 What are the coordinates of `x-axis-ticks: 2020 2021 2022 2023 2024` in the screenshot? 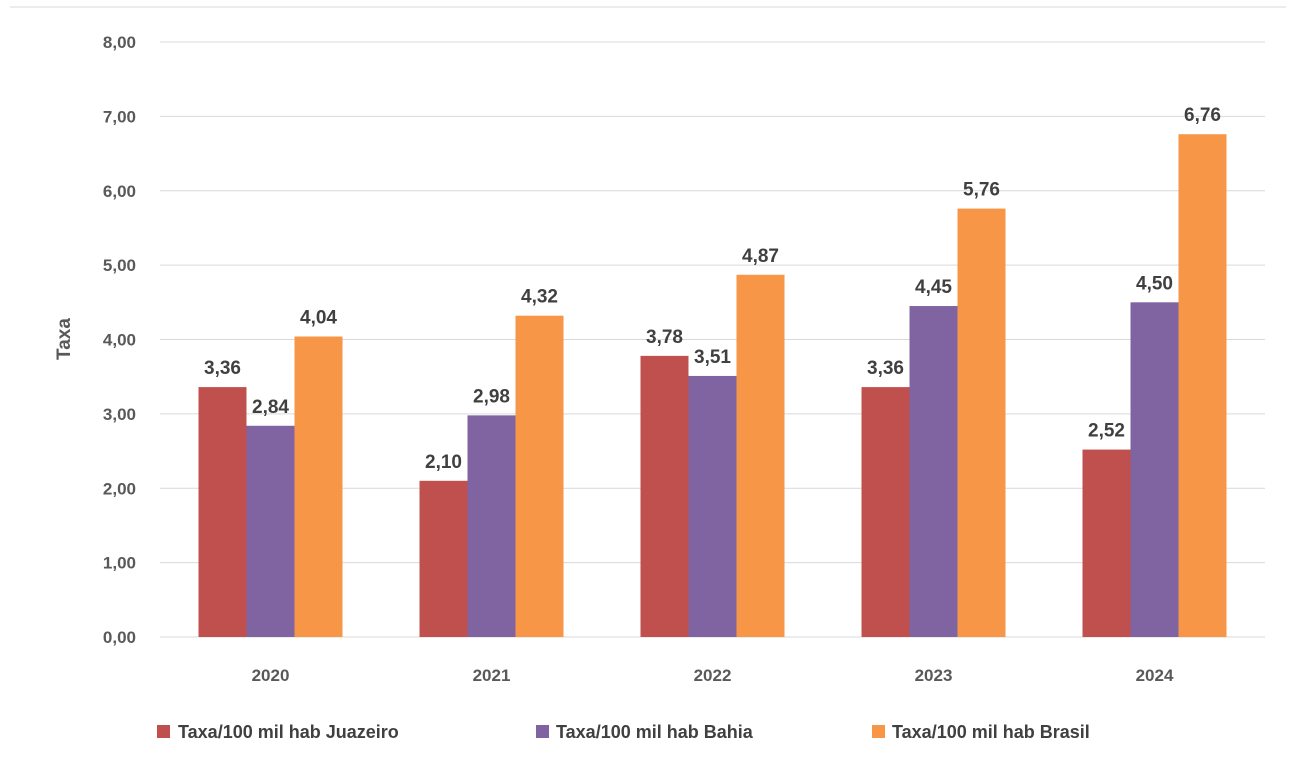 It's located at (713, 675).